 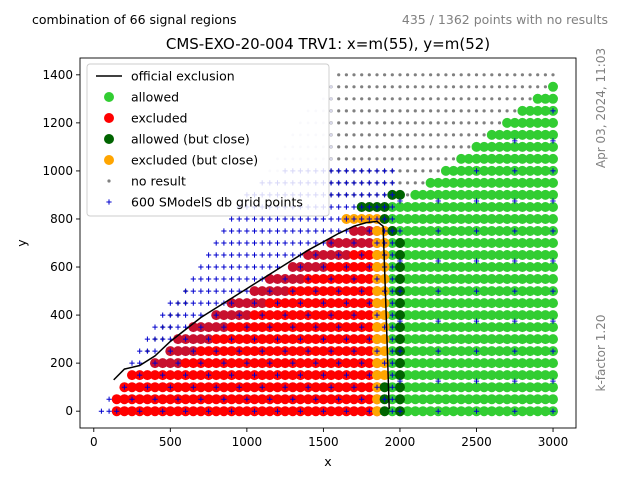 What do you see at coordinates (208, 140) in the screenshot?
I see `legend-box` at bounding box center [208, 140].